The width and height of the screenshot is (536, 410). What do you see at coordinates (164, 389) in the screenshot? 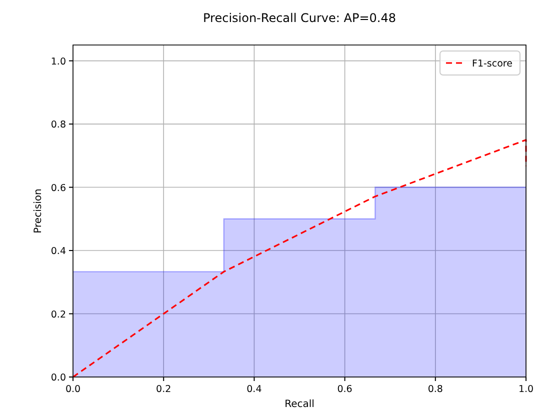
I see `x-tick-label: 0.2` at bounding box center [164, 389].